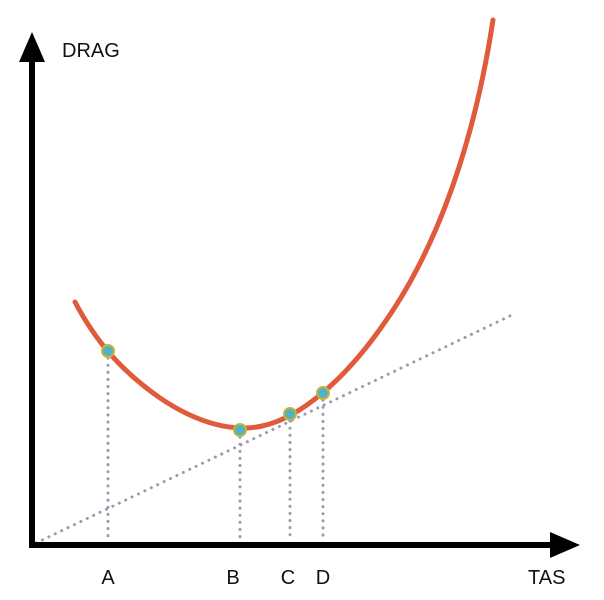 The height and width of the screenshot is (600, 604). I want to click on y-axis-arrow-icon, so click(32, 47).